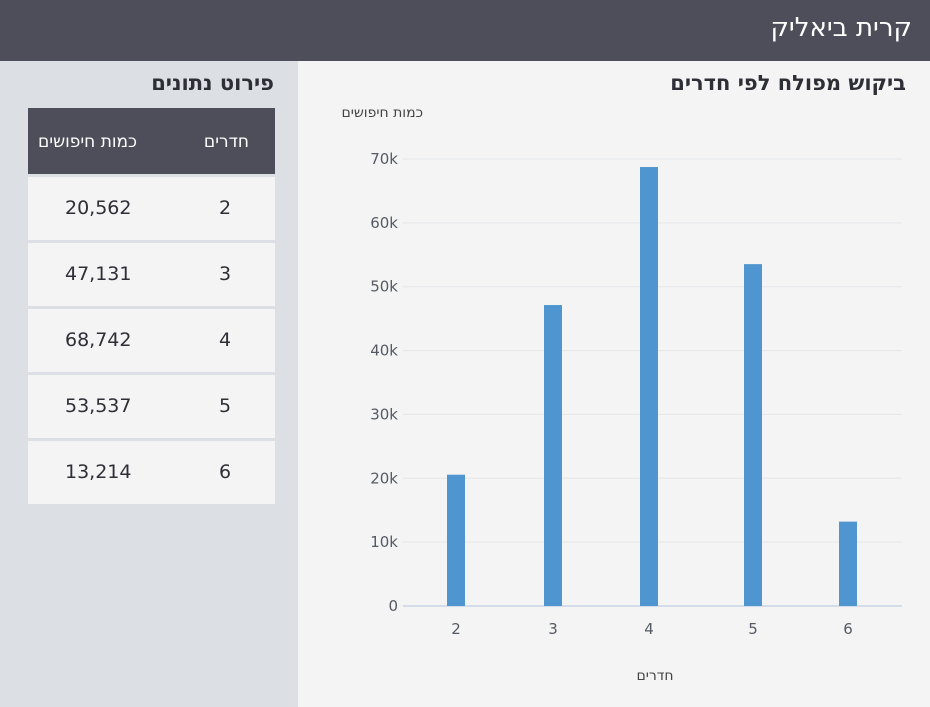 This screenshot has width=930, height=707. Describe the element at coordinates (225, 208) in the screenshot. I see `cell-rooms: 2` at that location.